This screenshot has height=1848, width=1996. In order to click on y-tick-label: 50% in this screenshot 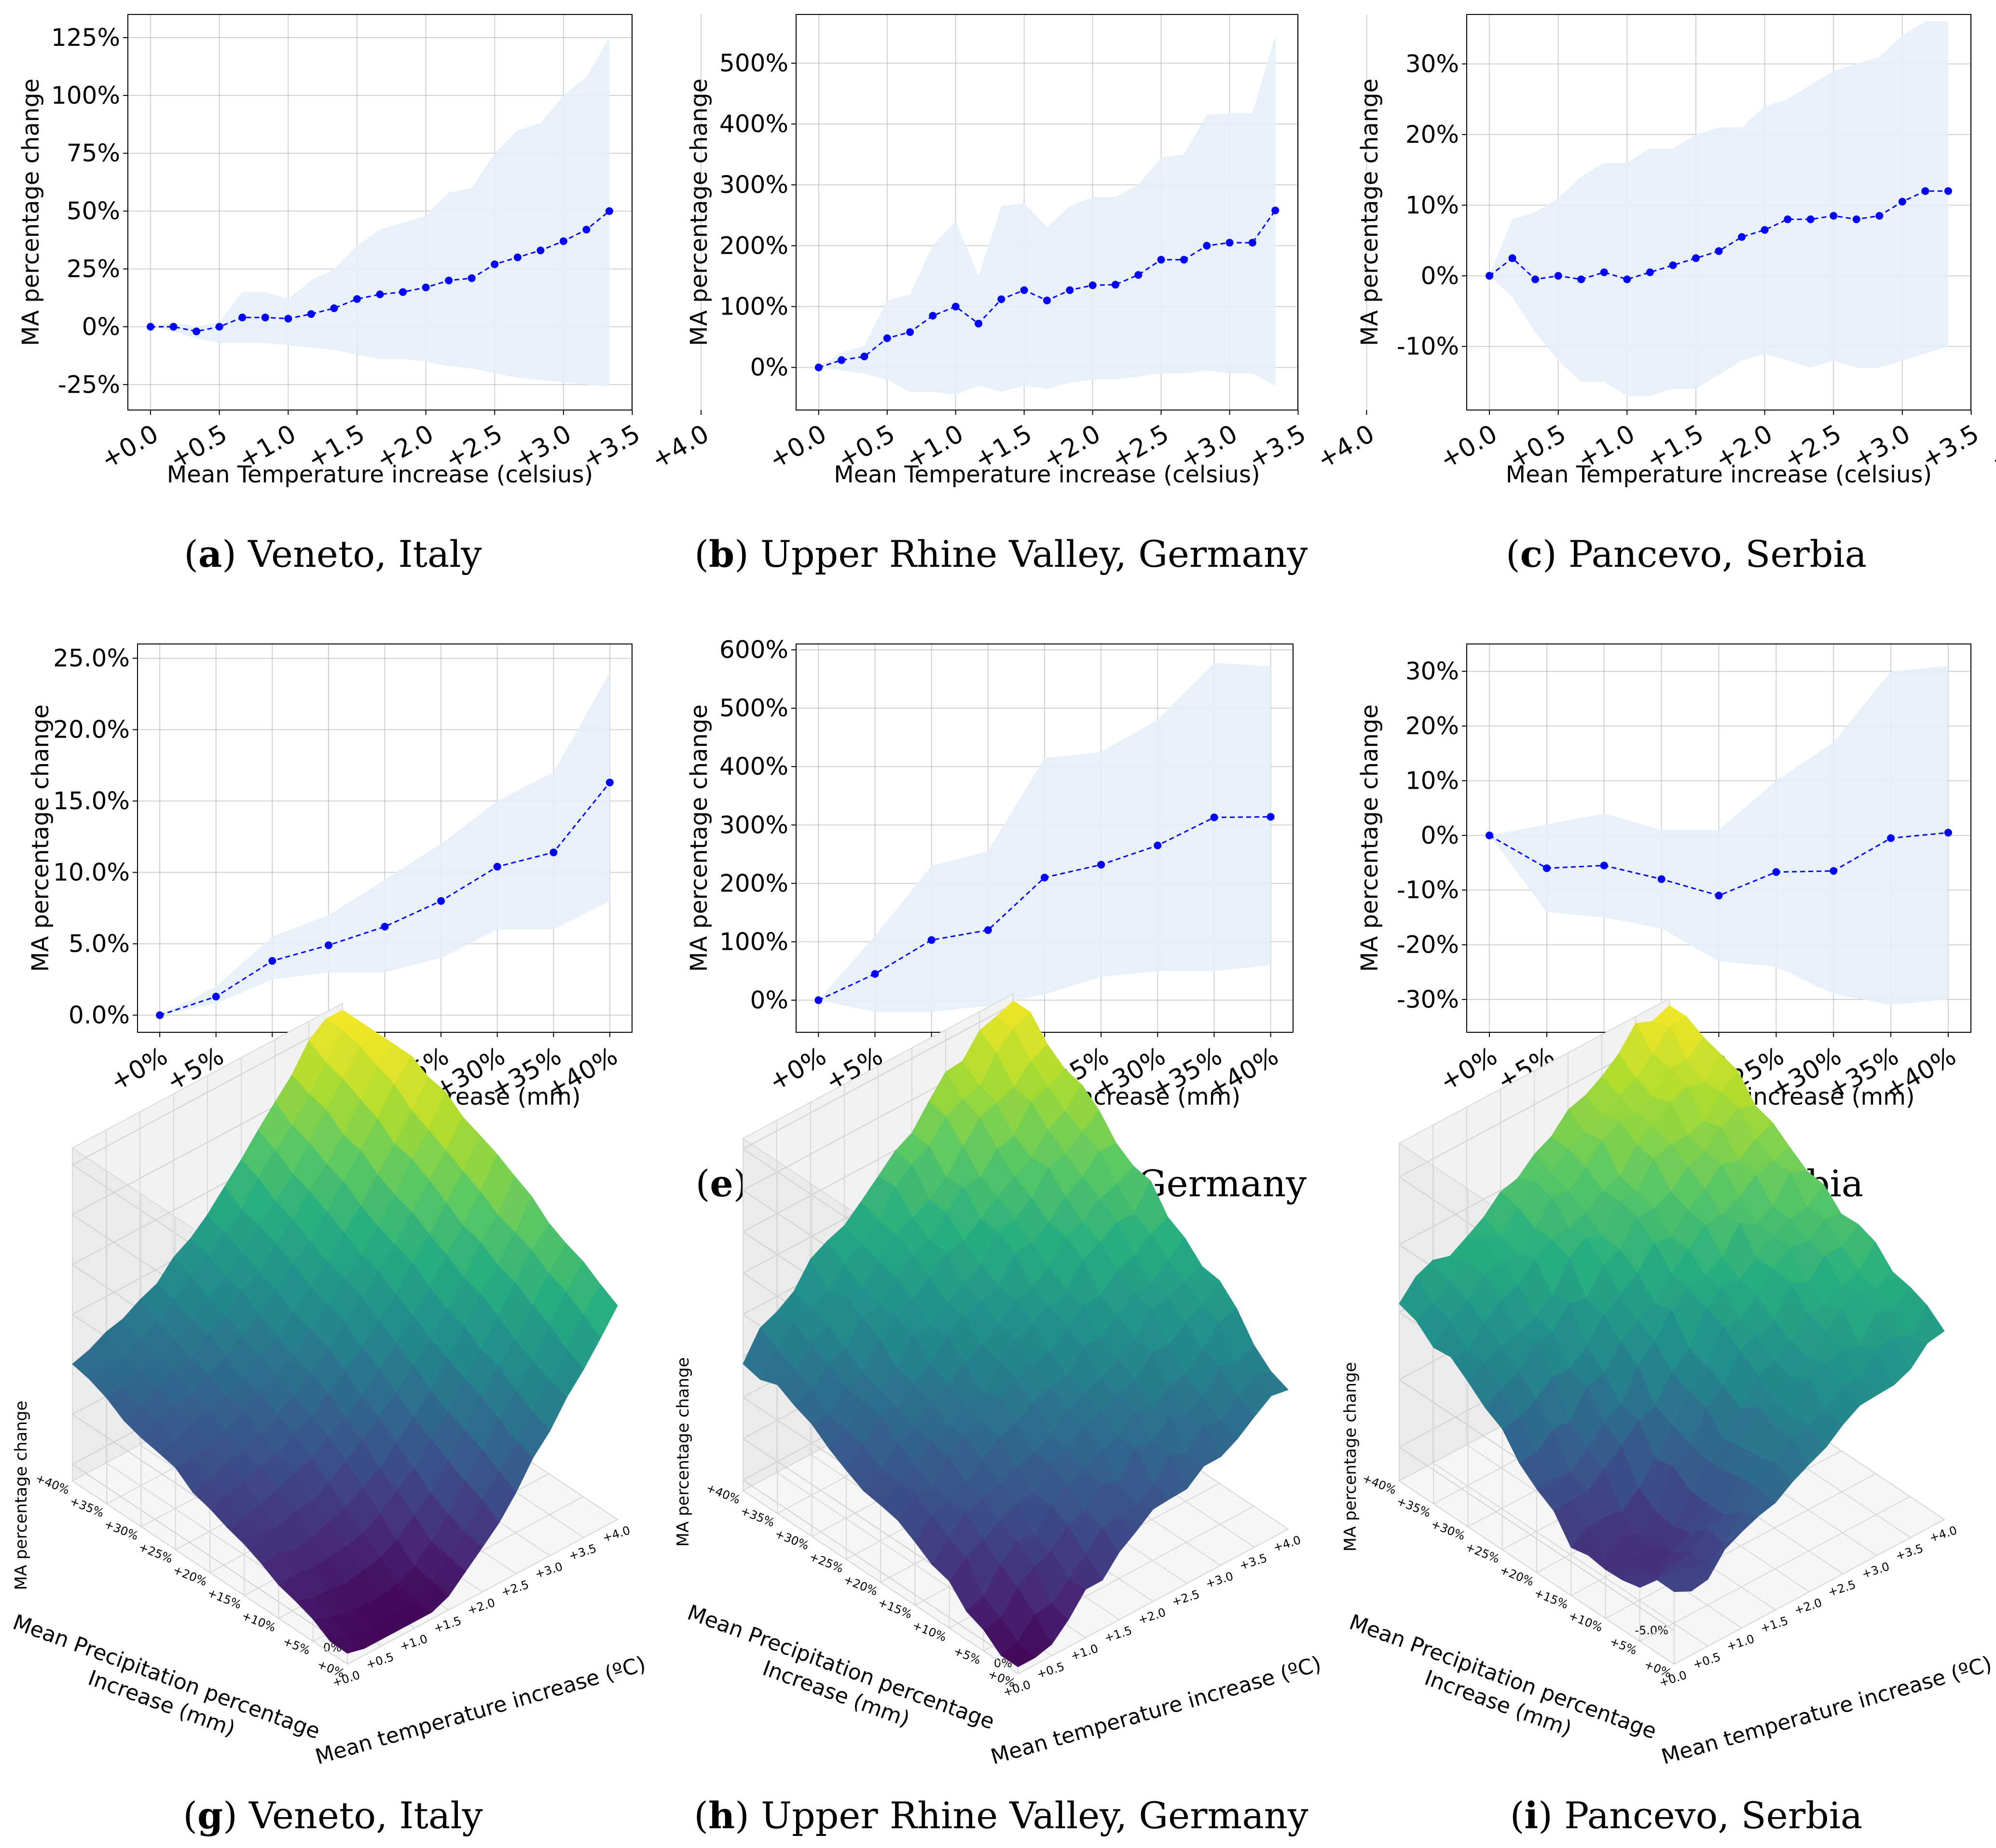, I will do `click(93, 211)`.